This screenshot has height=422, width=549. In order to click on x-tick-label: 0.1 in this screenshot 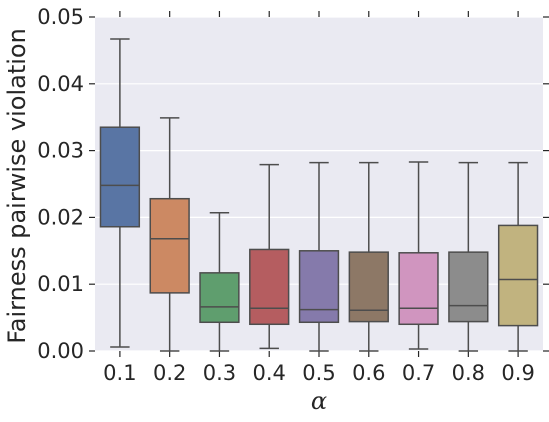, I will do `click(119, 373)`.